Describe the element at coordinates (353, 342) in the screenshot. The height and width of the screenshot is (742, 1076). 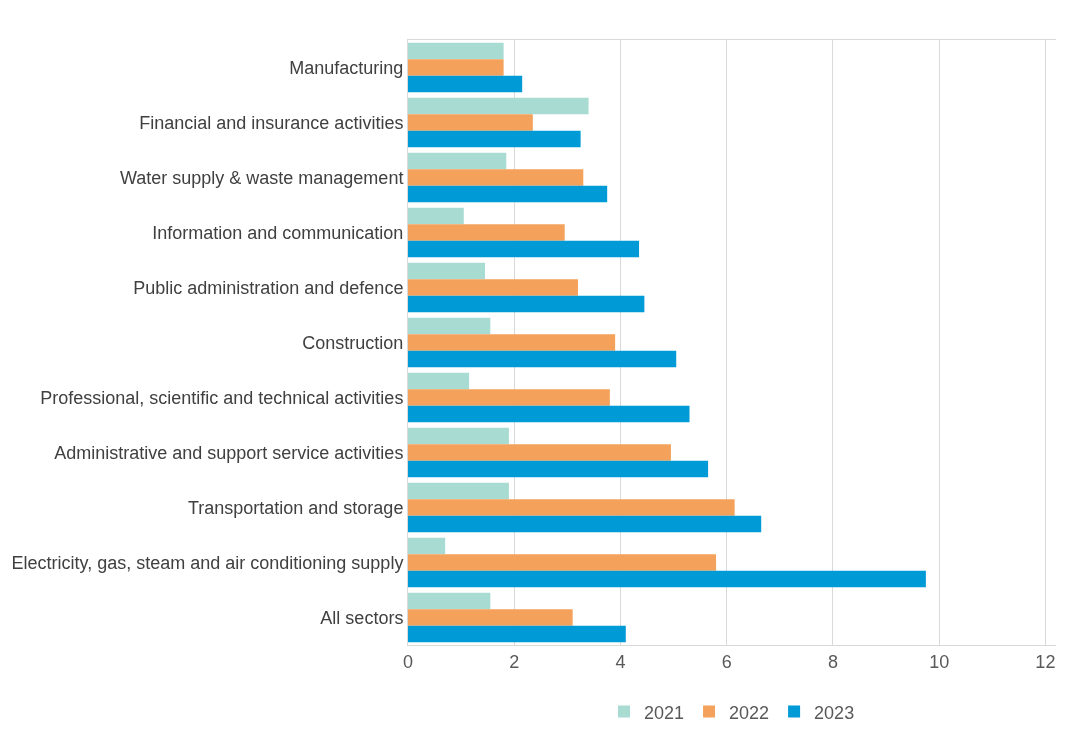
I see `y-tick-label: Construction` at that location.